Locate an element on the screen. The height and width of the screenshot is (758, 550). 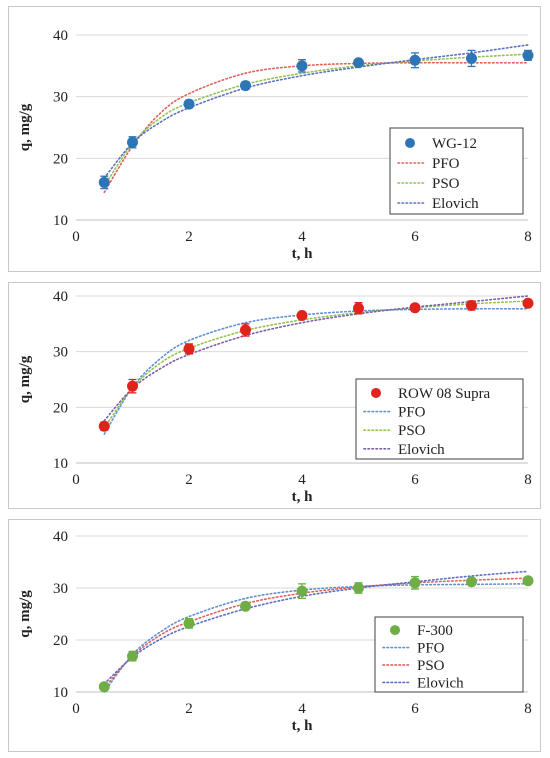
legend: WG-12 PFO PSO Elovich is located at coordinates (456, 171).